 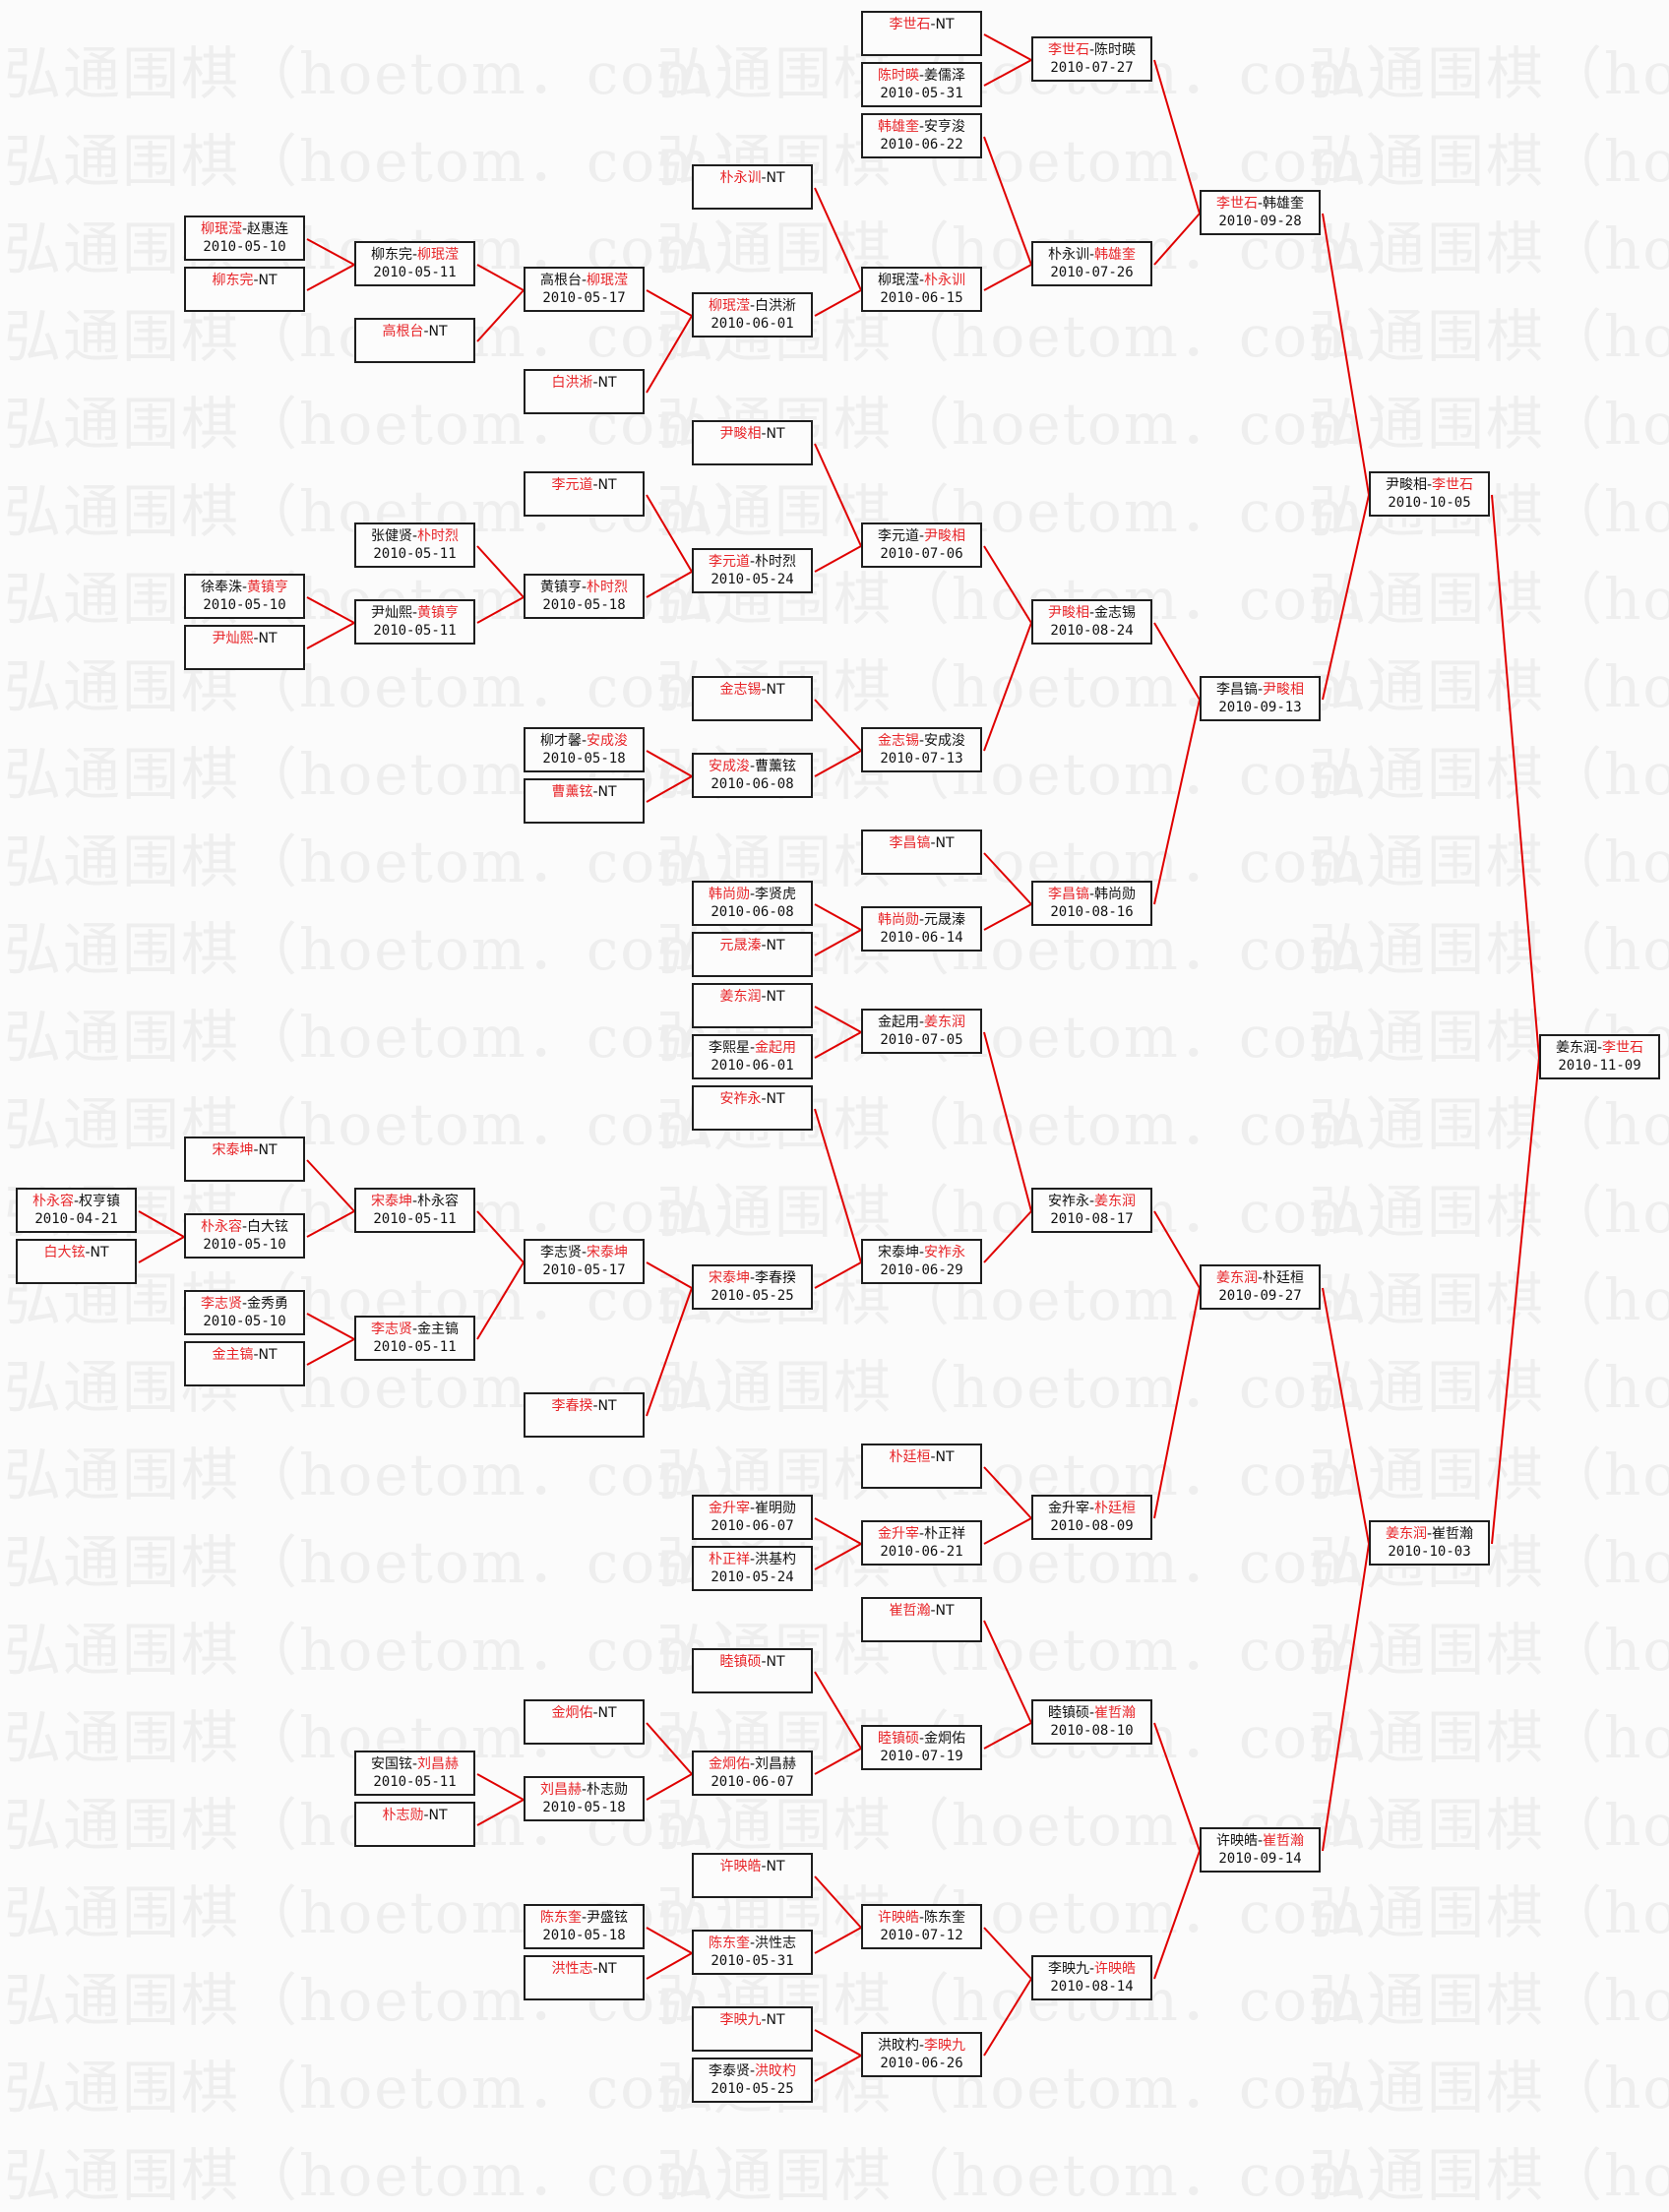 What do you see at coordinates (244, 289) in the screenshot?
I see `match-box: 柳东完-NT` at bounding box center [244, 289].